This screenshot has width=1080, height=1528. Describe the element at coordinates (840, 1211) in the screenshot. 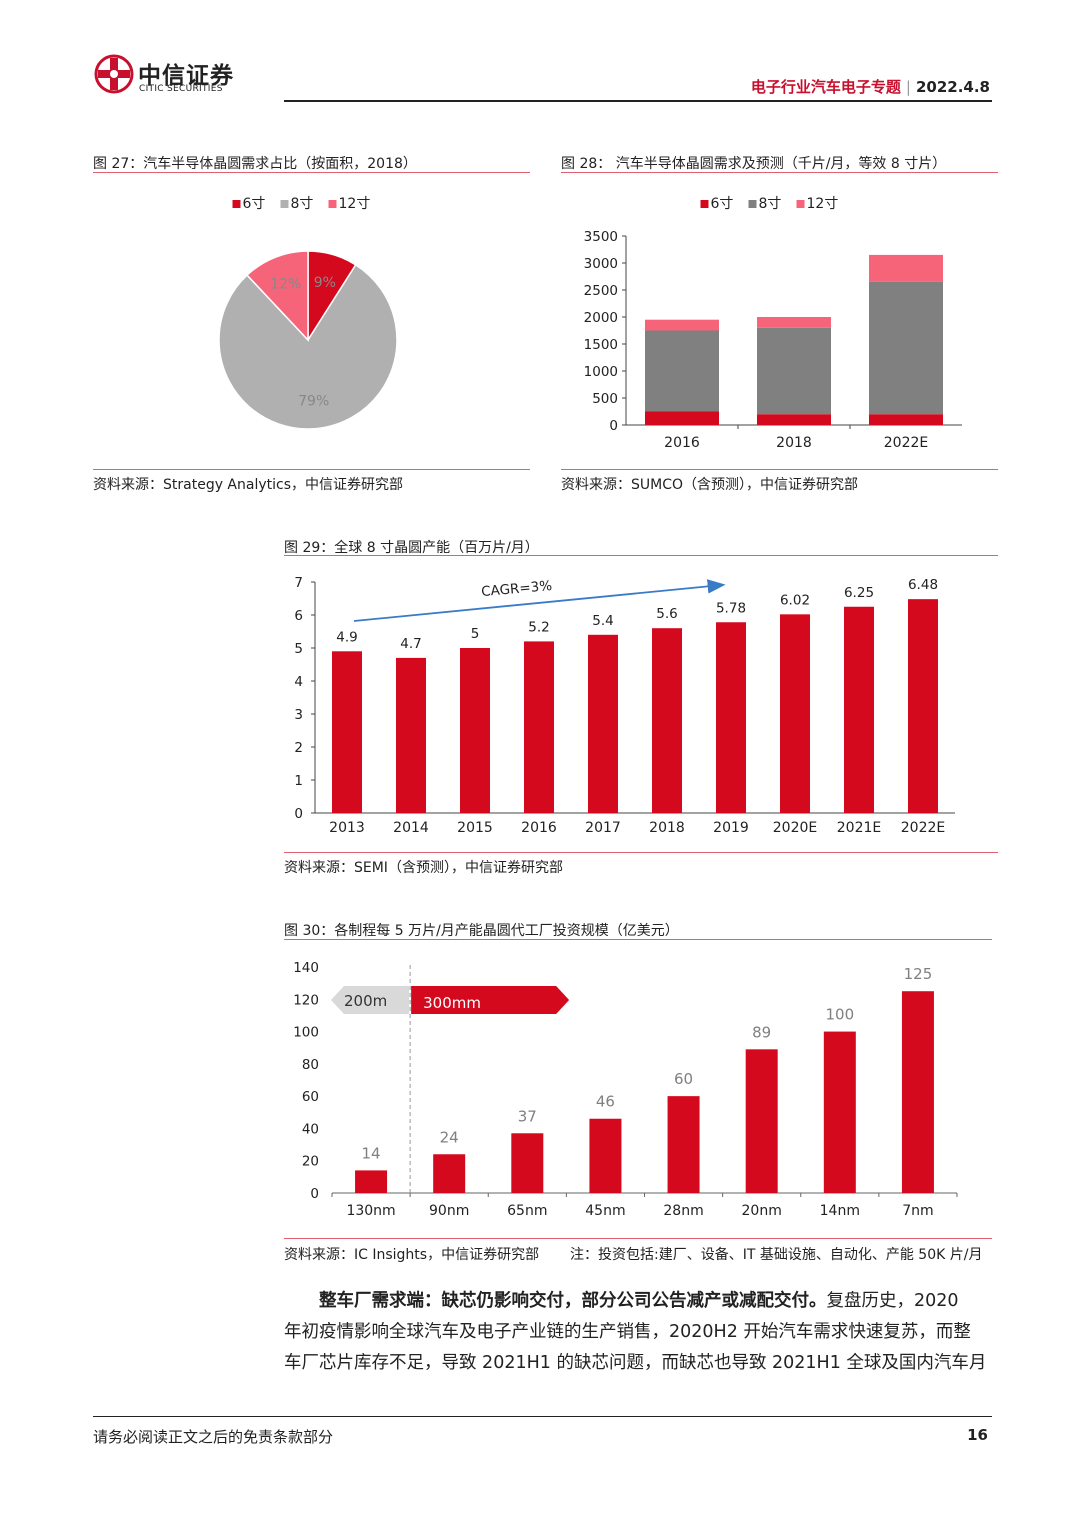

I see `inv-x-label-6: 14nm` at that location.